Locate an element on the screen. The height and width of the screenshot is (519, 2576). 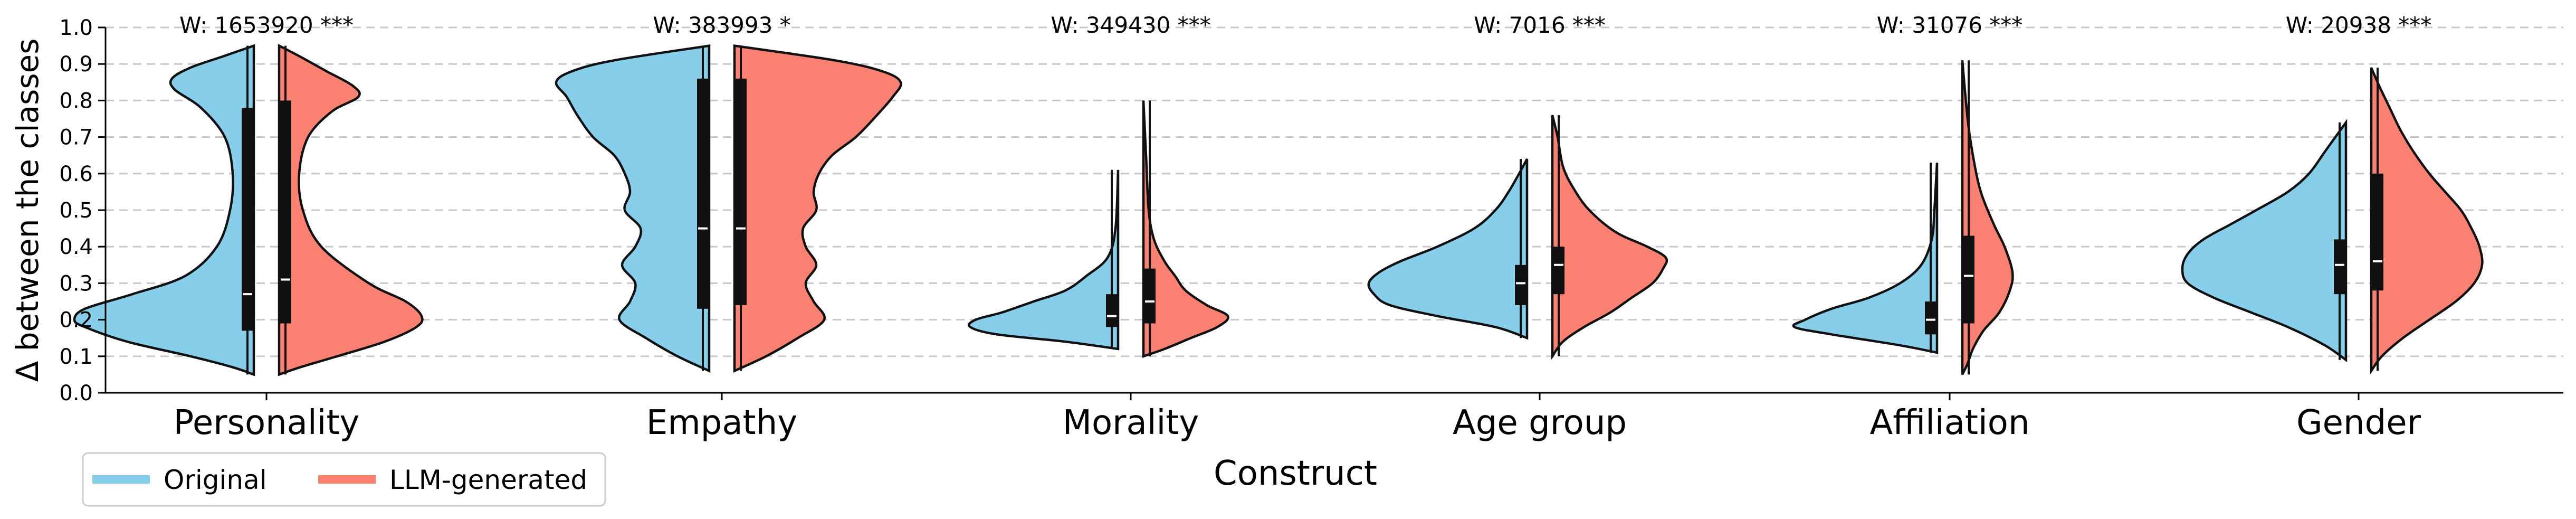
x-tick-label: Affiliation is located at coordinates (1949, 422).